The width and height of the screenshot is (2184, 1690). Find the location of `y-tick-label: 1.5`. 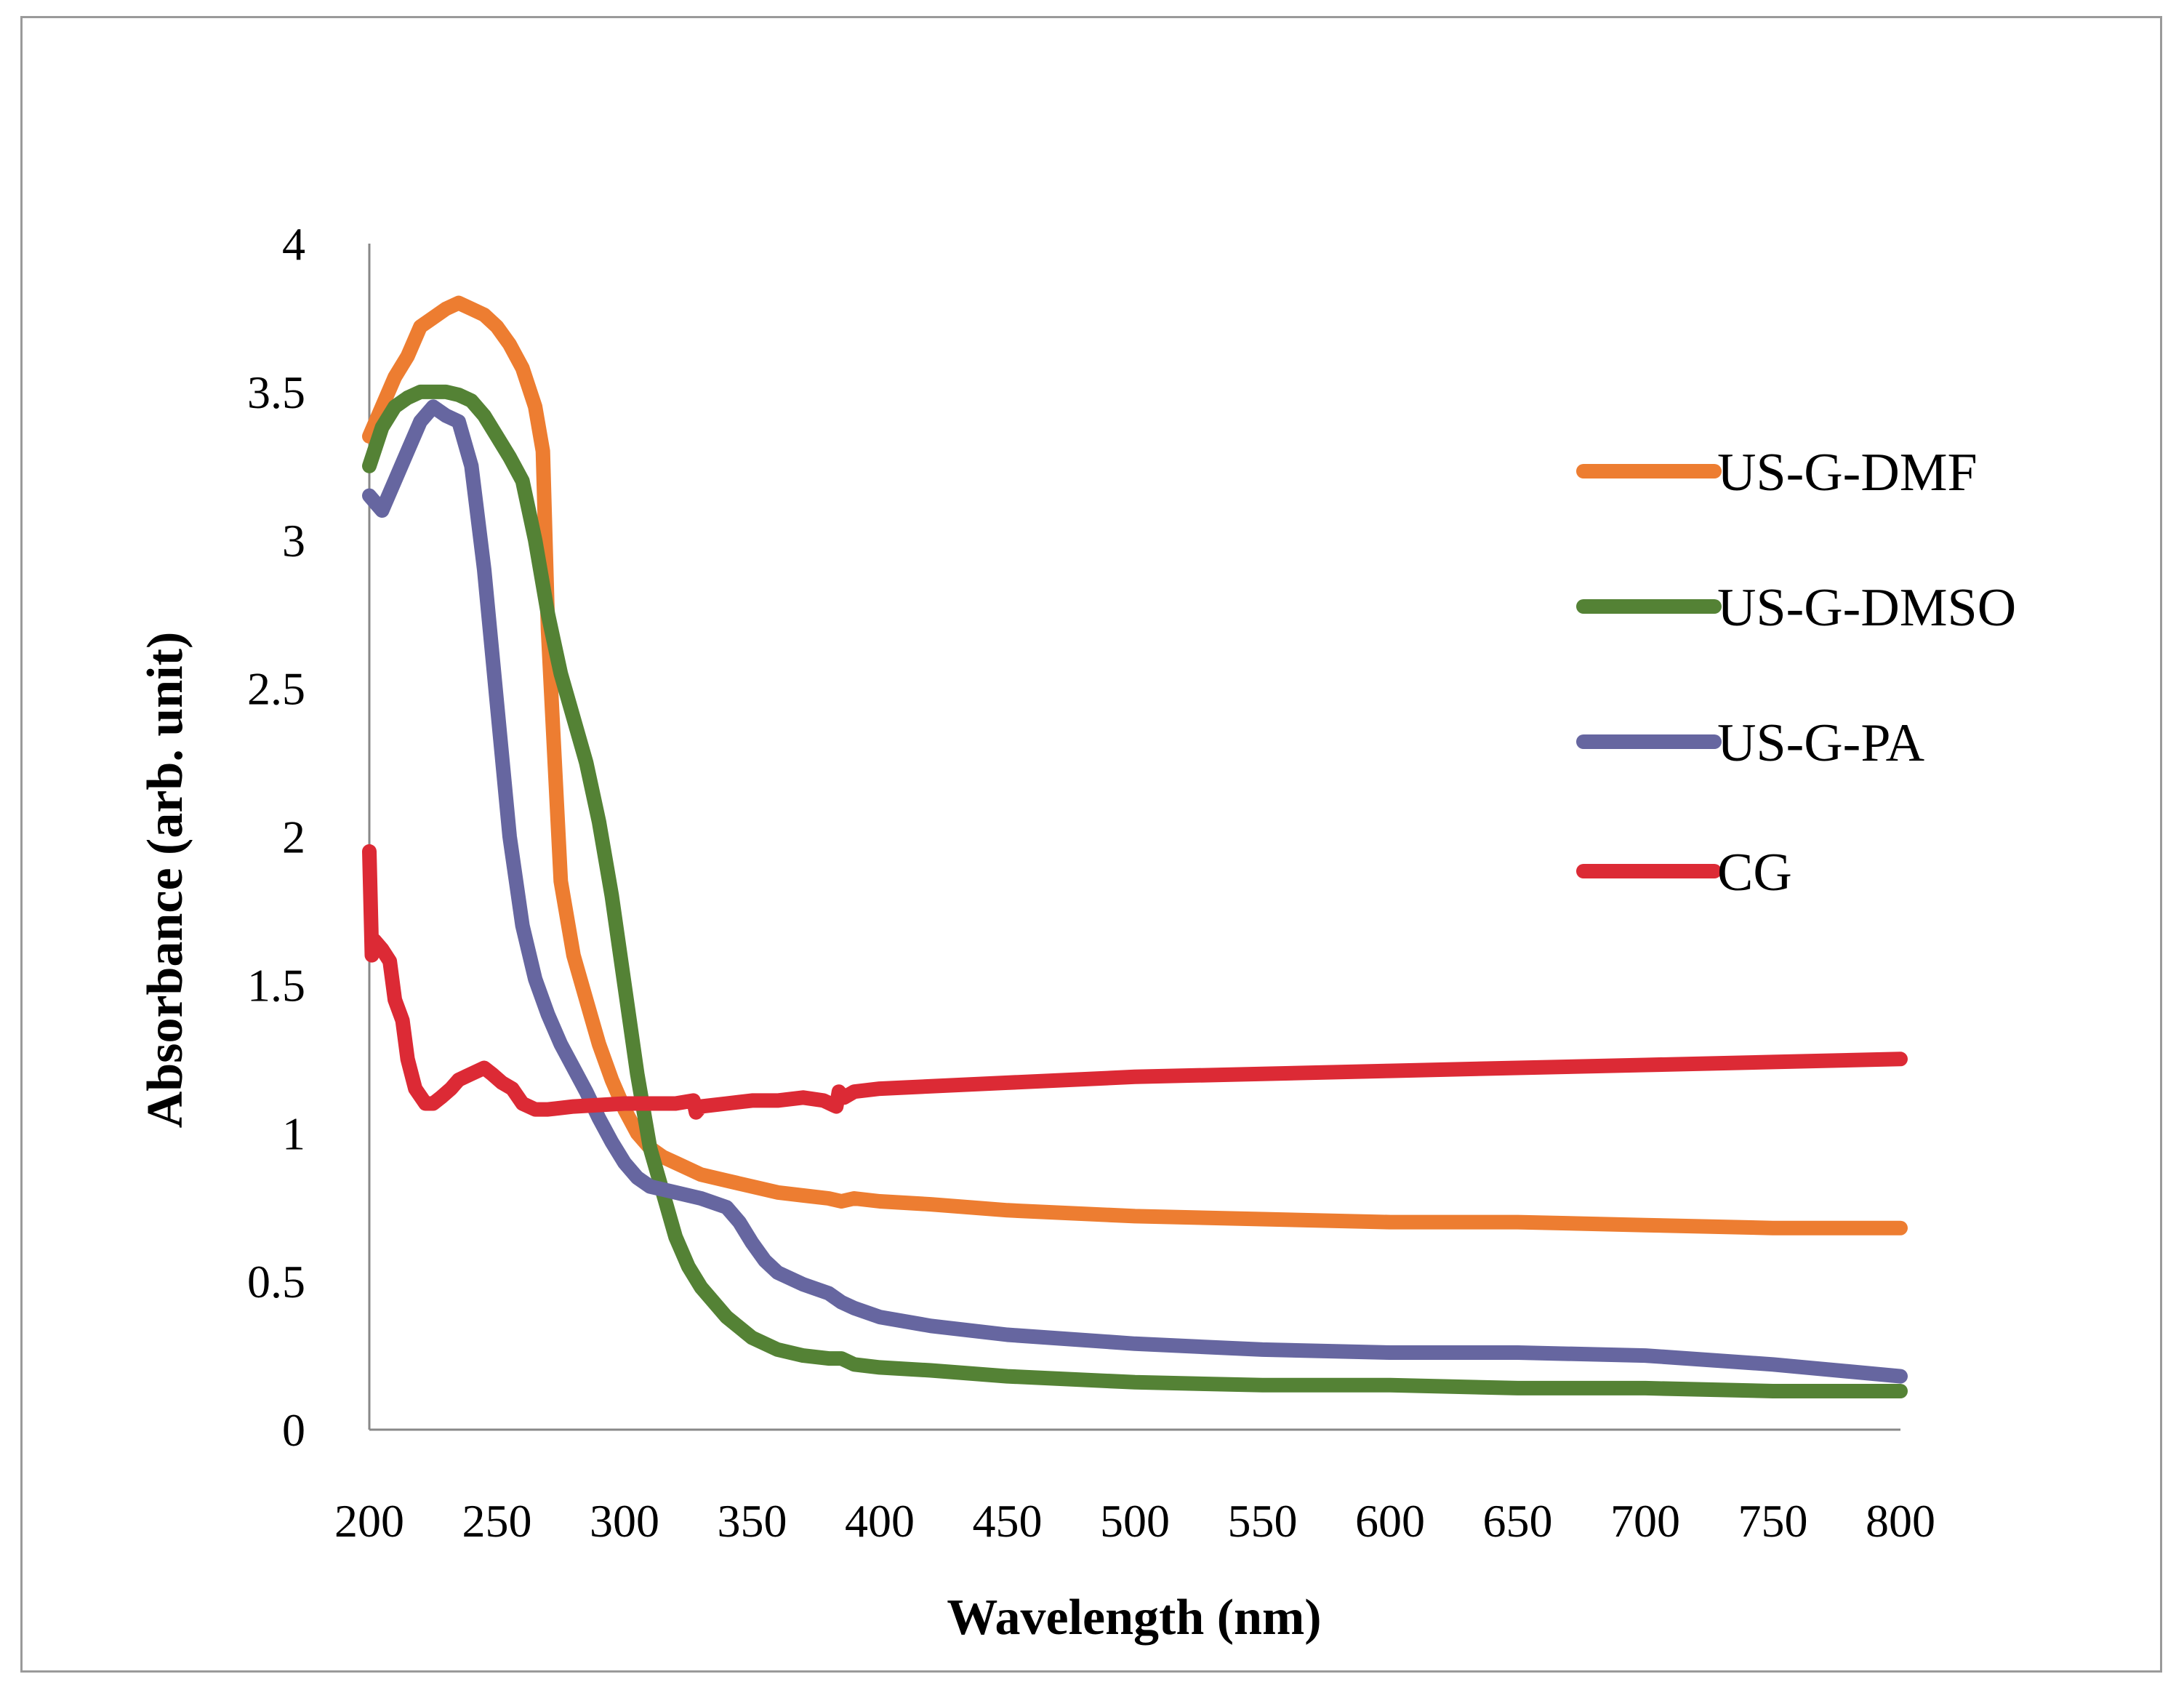

y-tick-label: 1.5 is located at coordinates (276, 985).